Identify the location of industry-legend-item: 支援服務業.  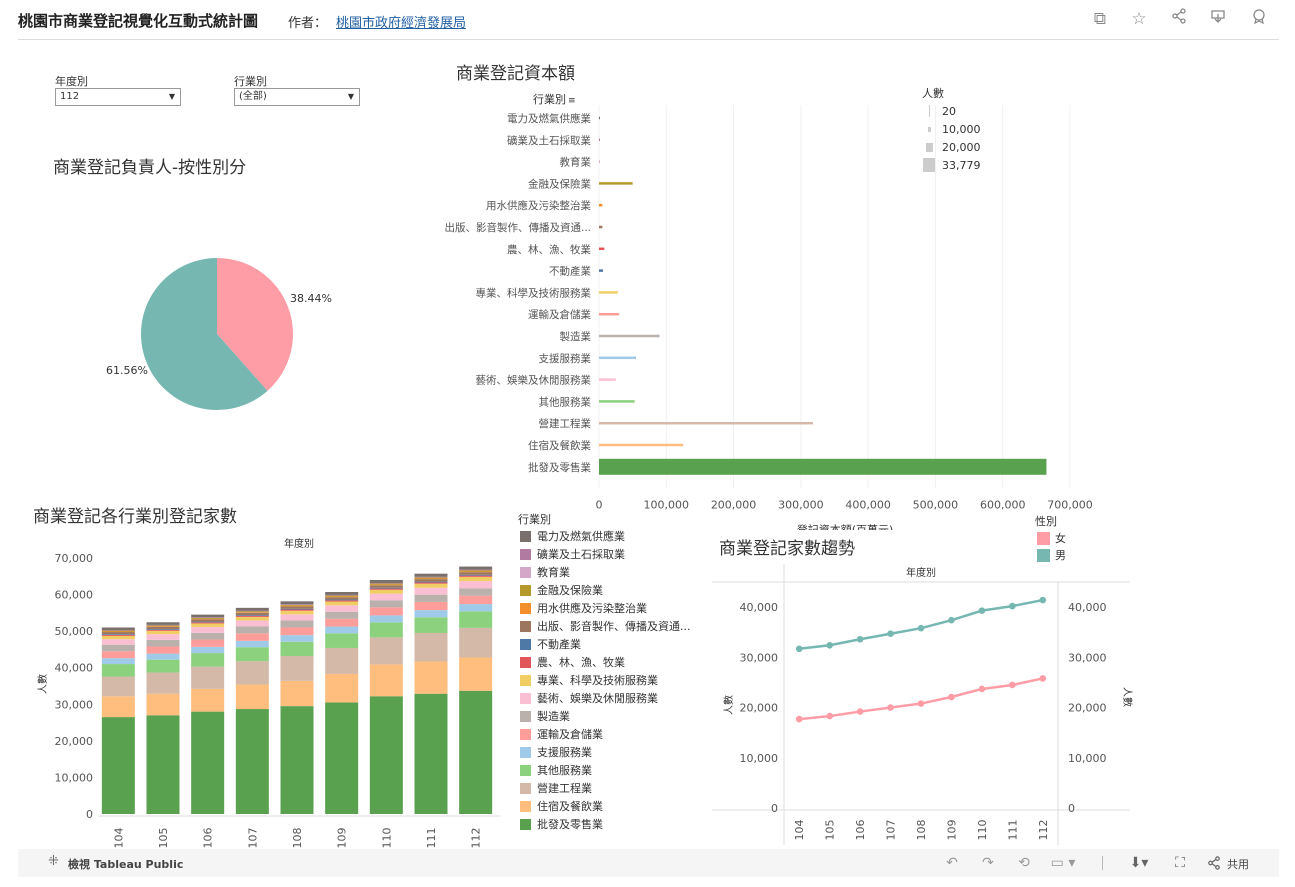
(556, 752).